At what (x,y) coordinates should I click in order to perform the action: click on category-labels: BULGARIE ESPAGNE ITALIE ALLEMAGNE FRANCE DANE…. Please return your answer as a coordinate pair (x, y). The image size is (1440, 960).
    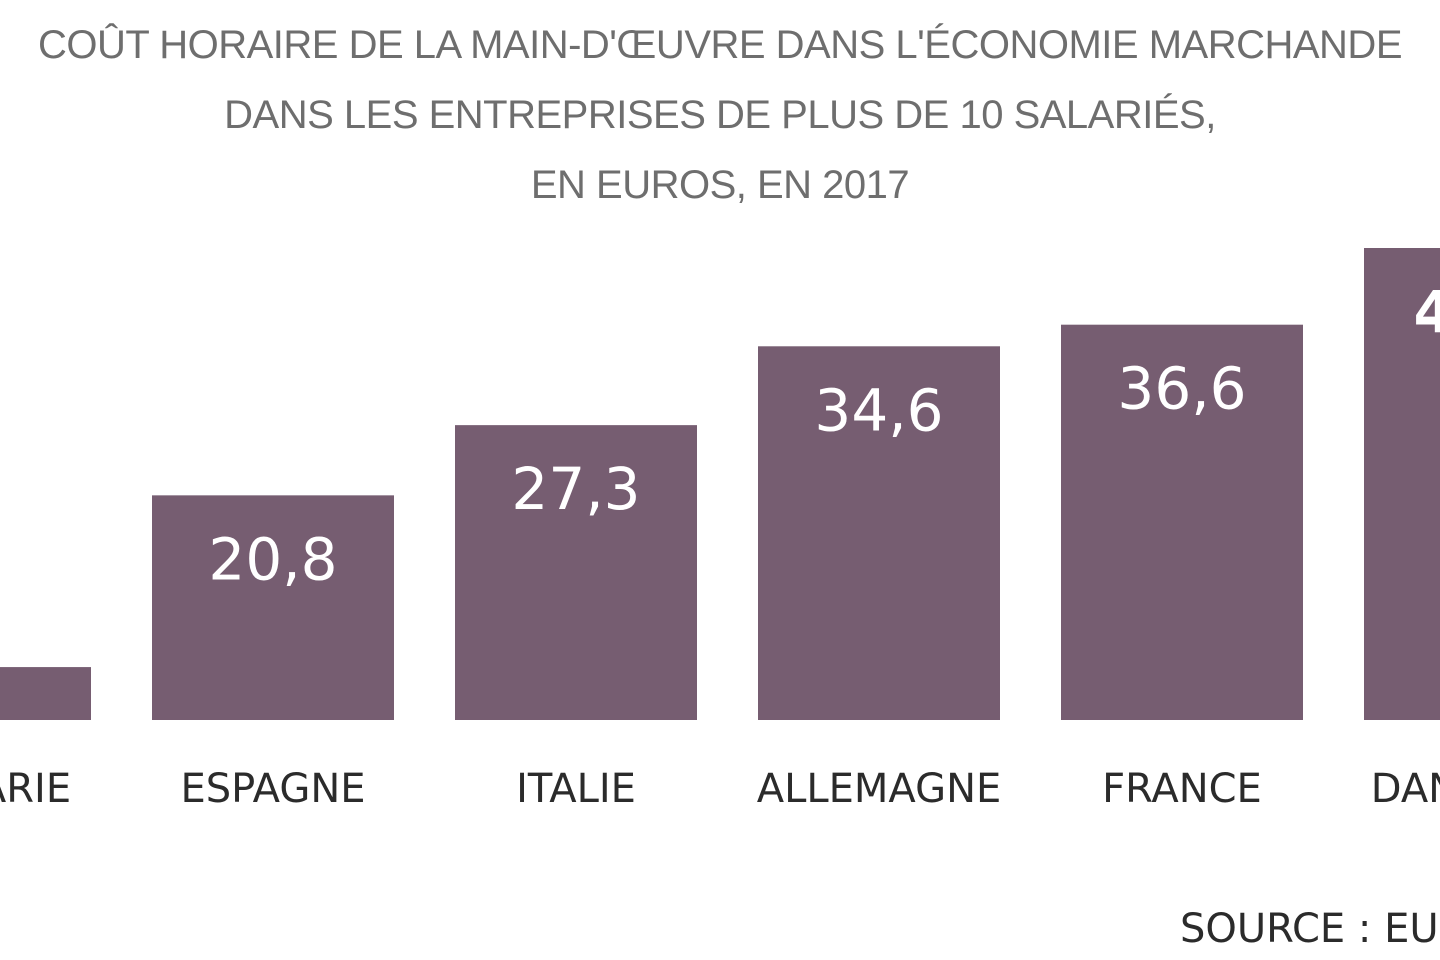
    Looking at the image, I should click on (720, 789).